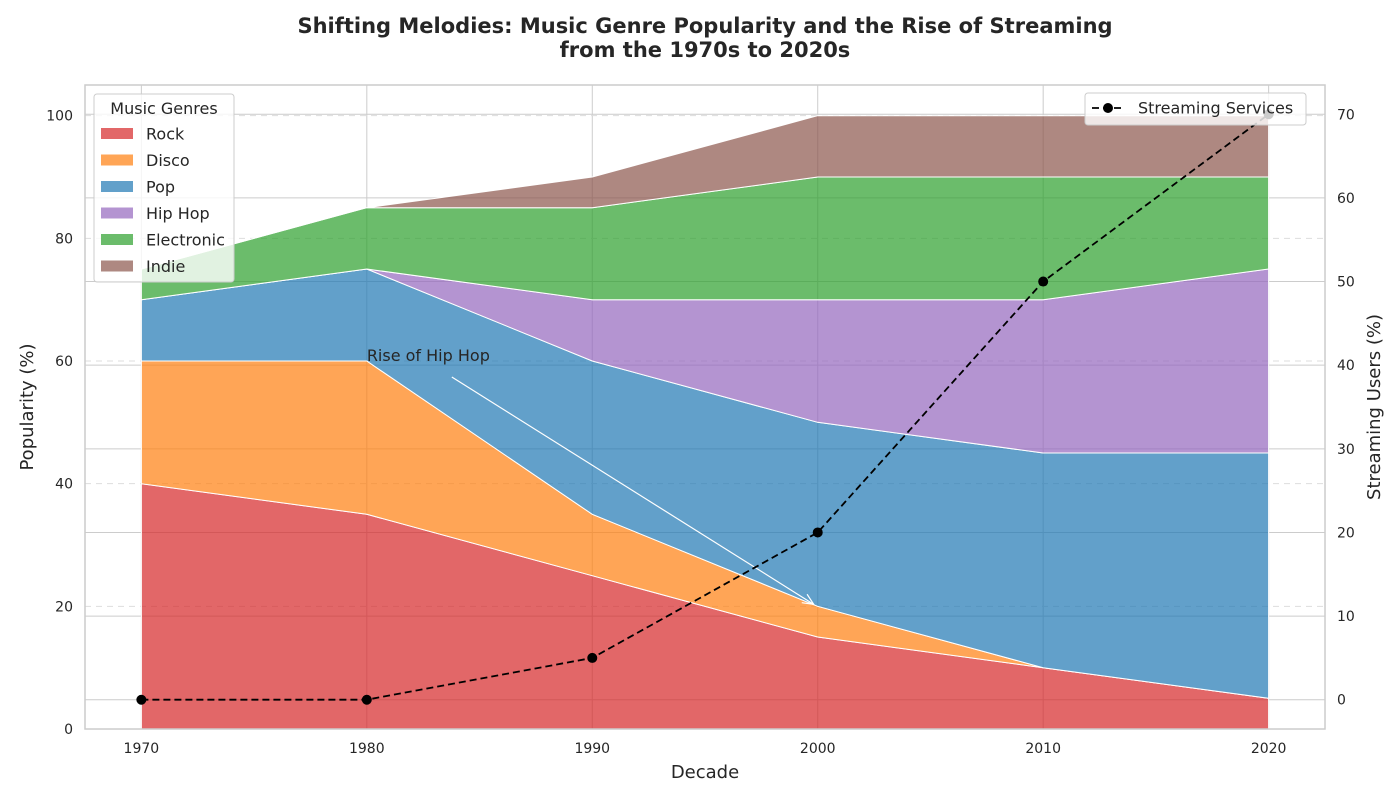 Image resolution: width=1400 pixels, height=800 pixels. I want to click on x-tick-label: 1970, so click(142, 749).